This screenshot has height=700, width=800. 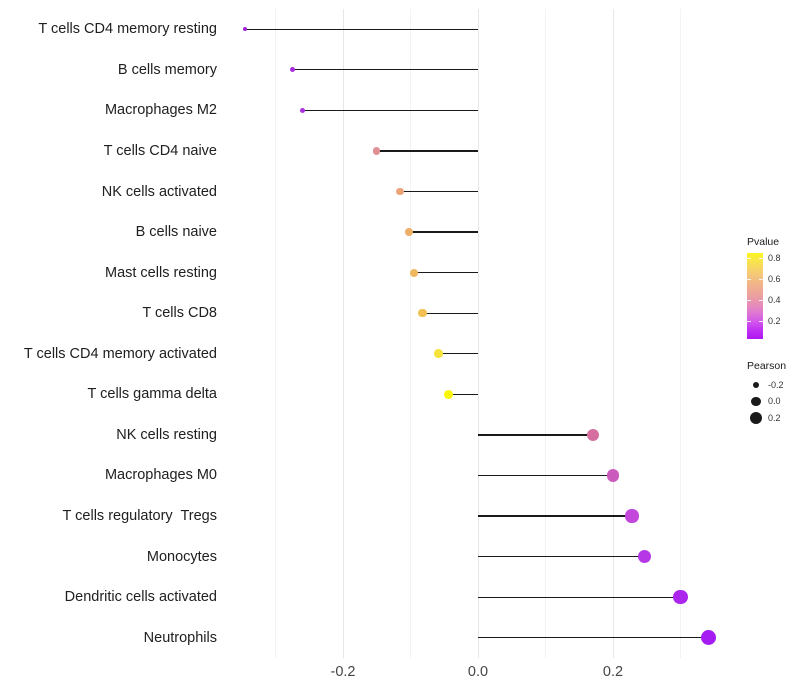 I want to click on size-legend-label: 0.2, so click(x=774, y=417).